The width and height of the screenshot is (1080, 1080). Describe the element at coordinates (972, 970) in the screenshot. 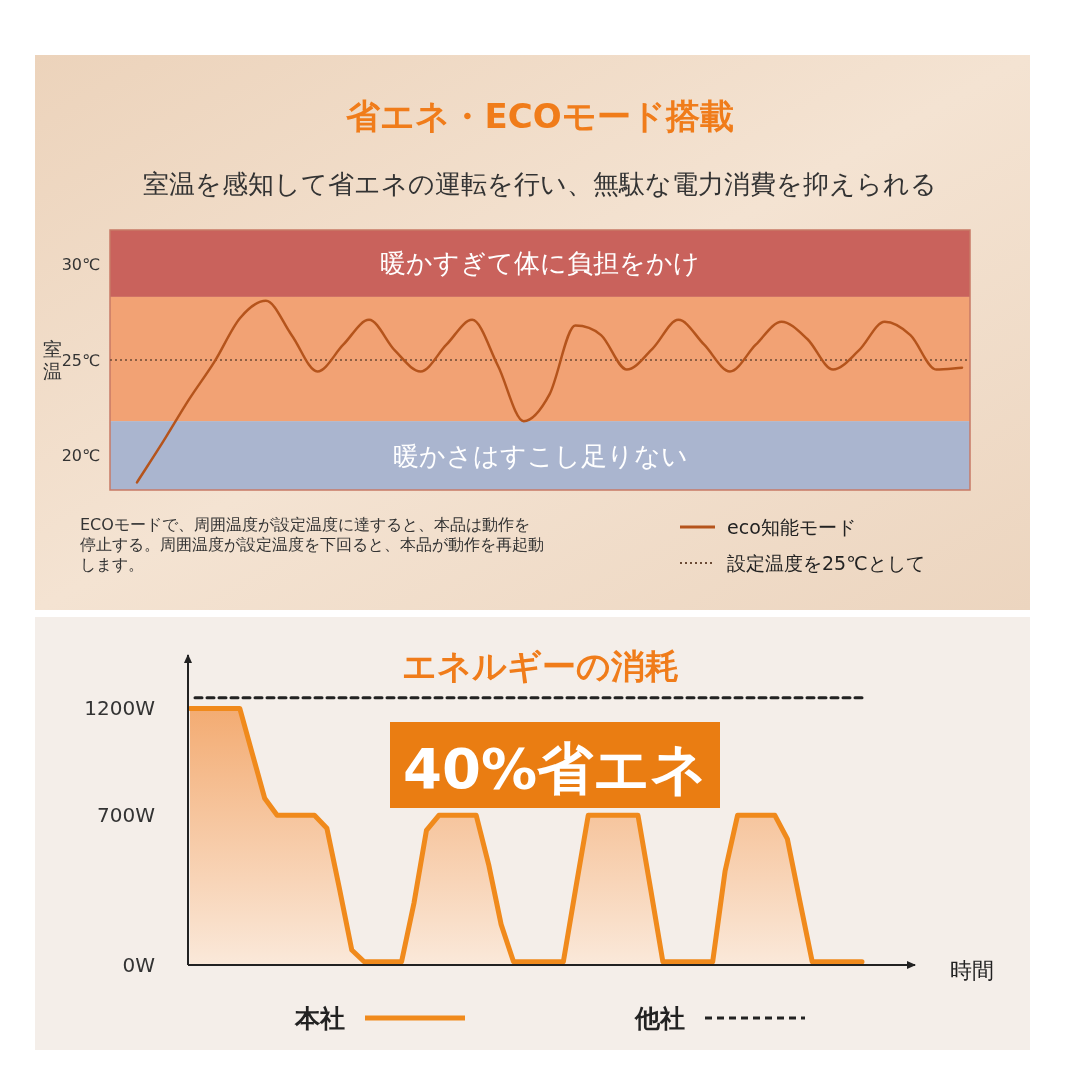

I see `x-axis-title: 時間` at that location.